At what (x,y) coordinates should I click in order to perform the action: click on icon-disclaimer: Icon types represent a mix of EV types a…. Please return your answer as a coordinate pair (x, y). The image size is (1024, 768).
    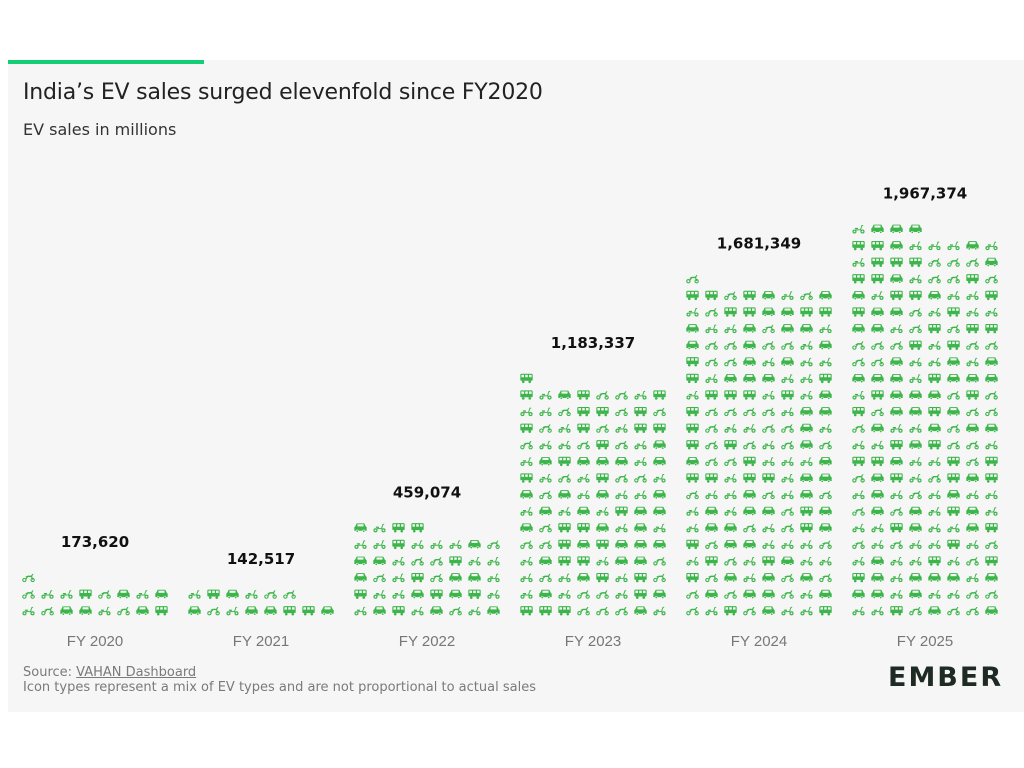
    Looking at the image, I should click on (279, 687).